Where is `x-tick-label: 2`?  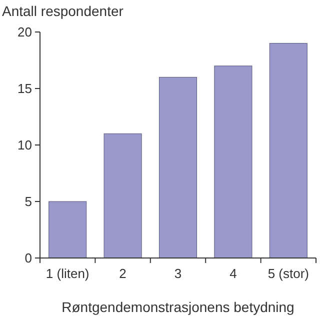
x-tick-label: 2 is located at coordinates (122, 273).